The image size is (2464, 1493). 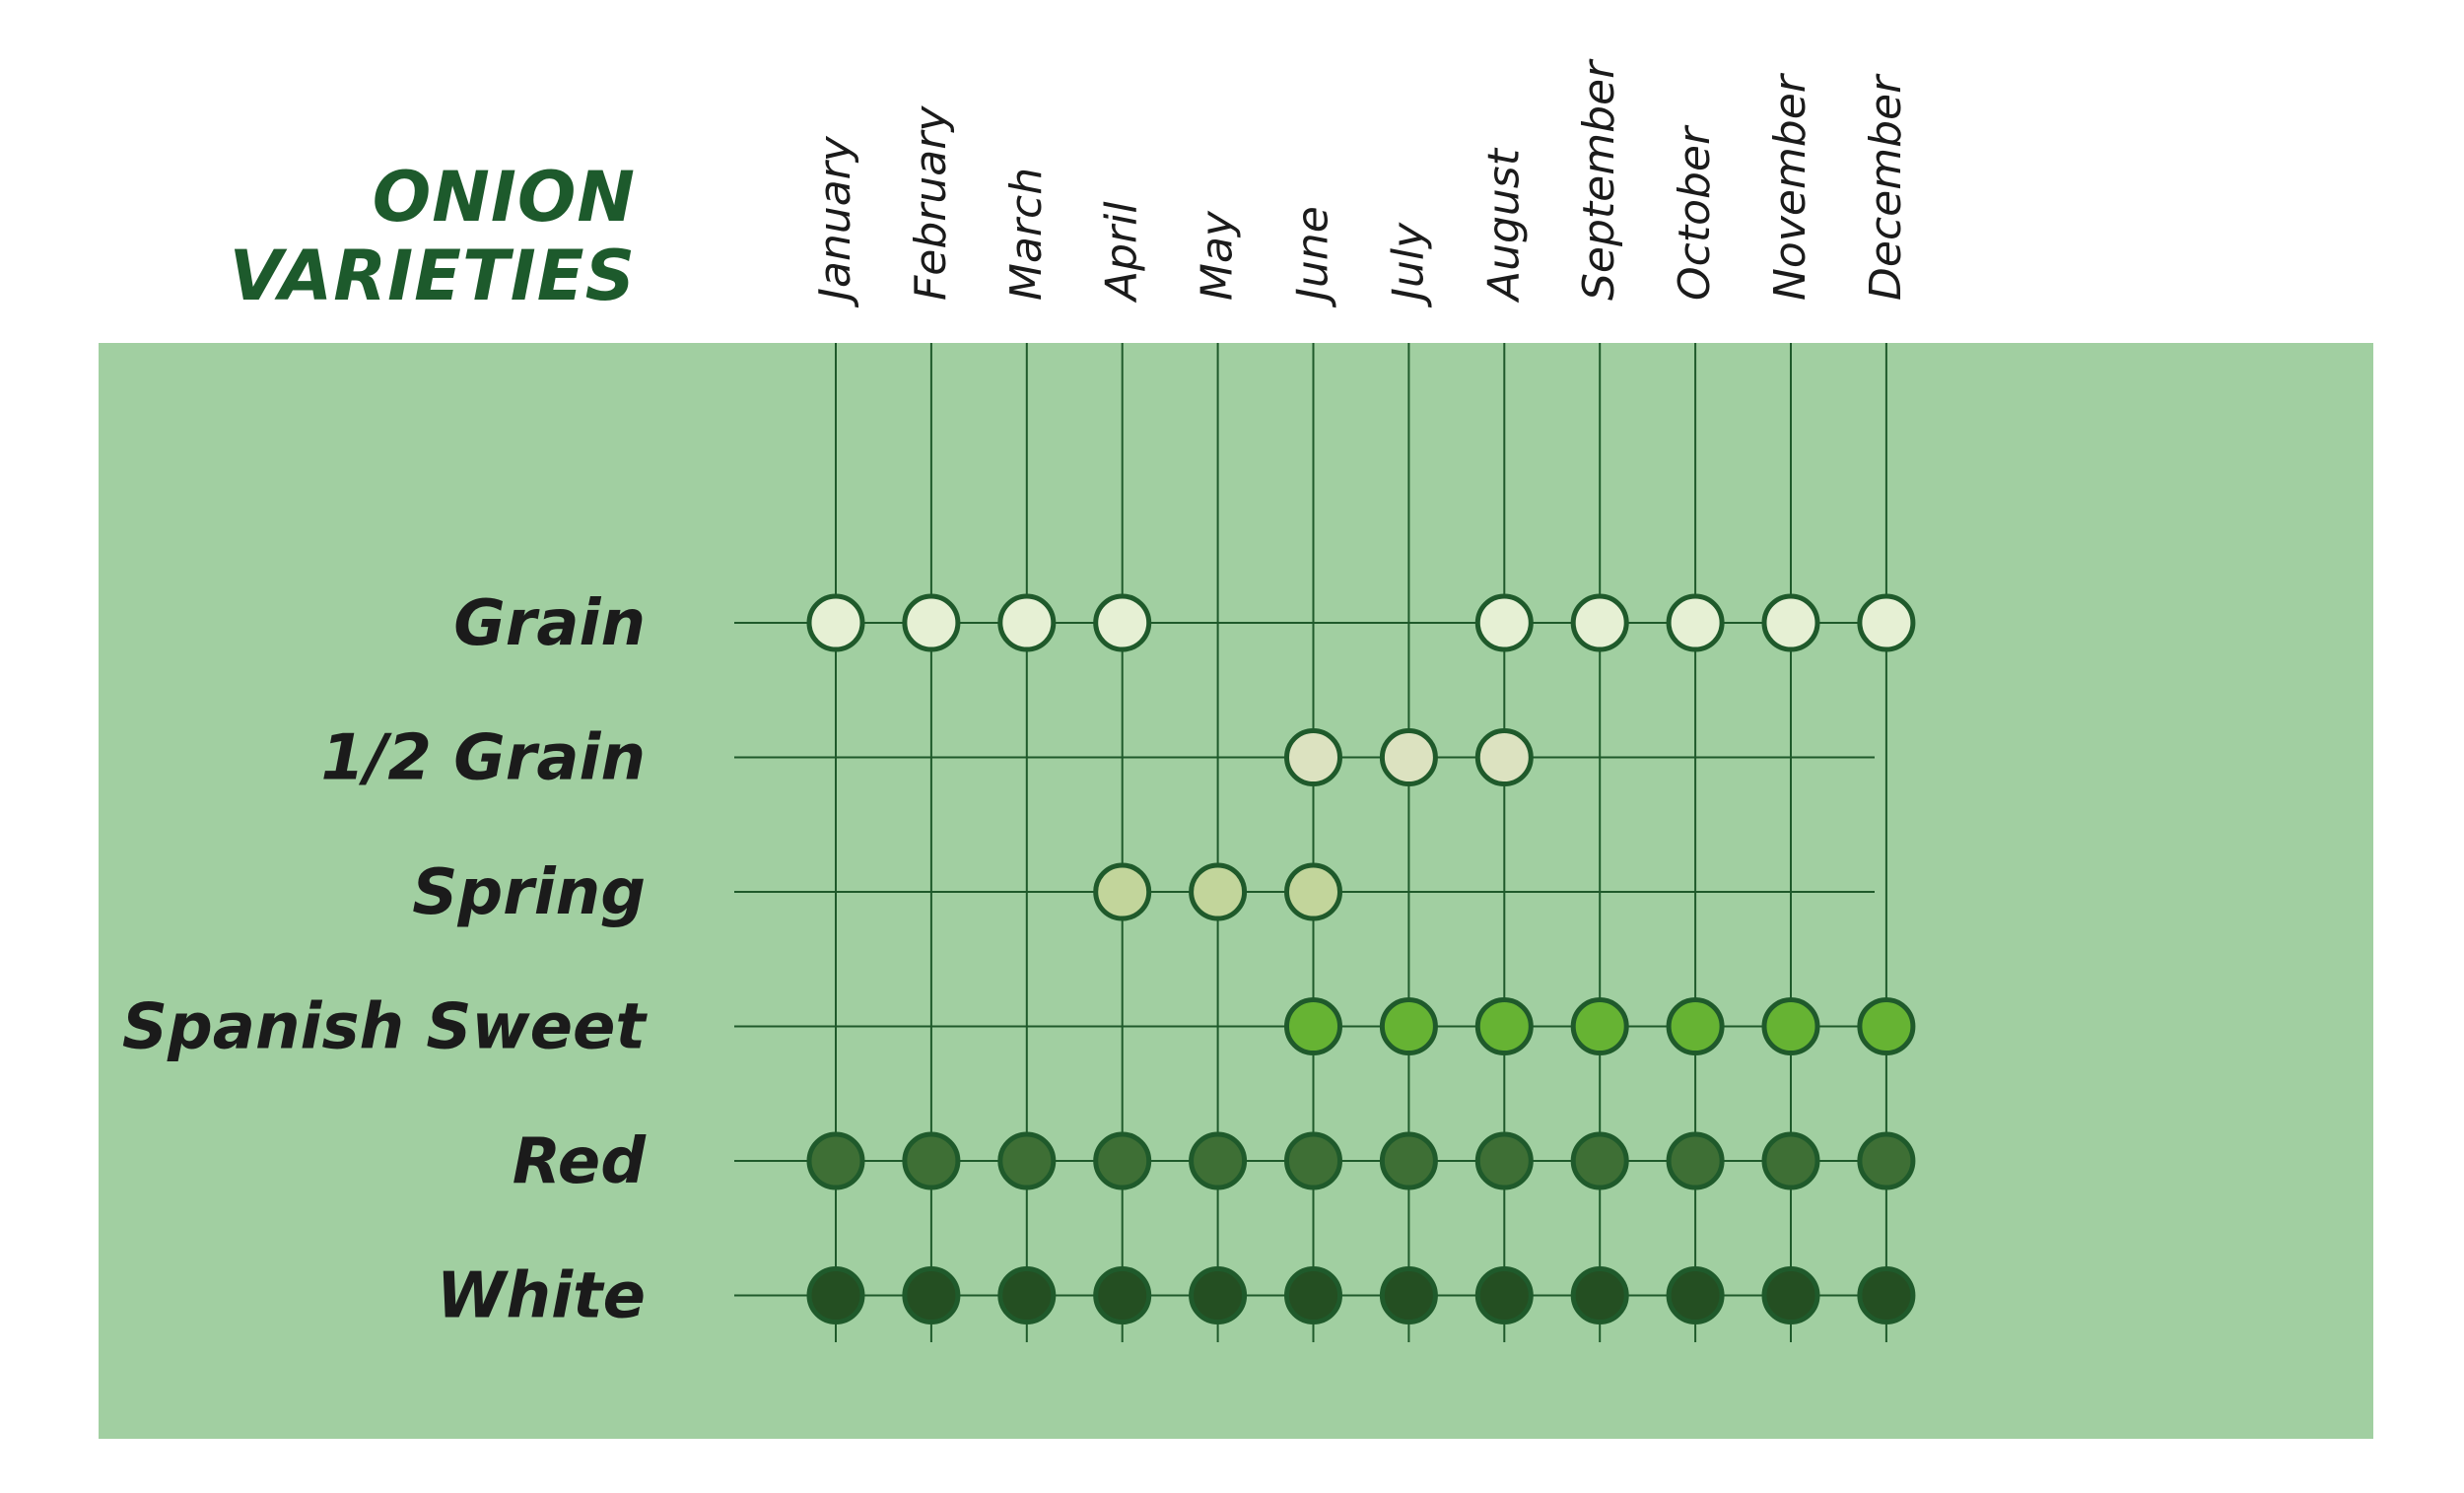 I want to click on dot-grain-december, so click(x=1886, y=623).